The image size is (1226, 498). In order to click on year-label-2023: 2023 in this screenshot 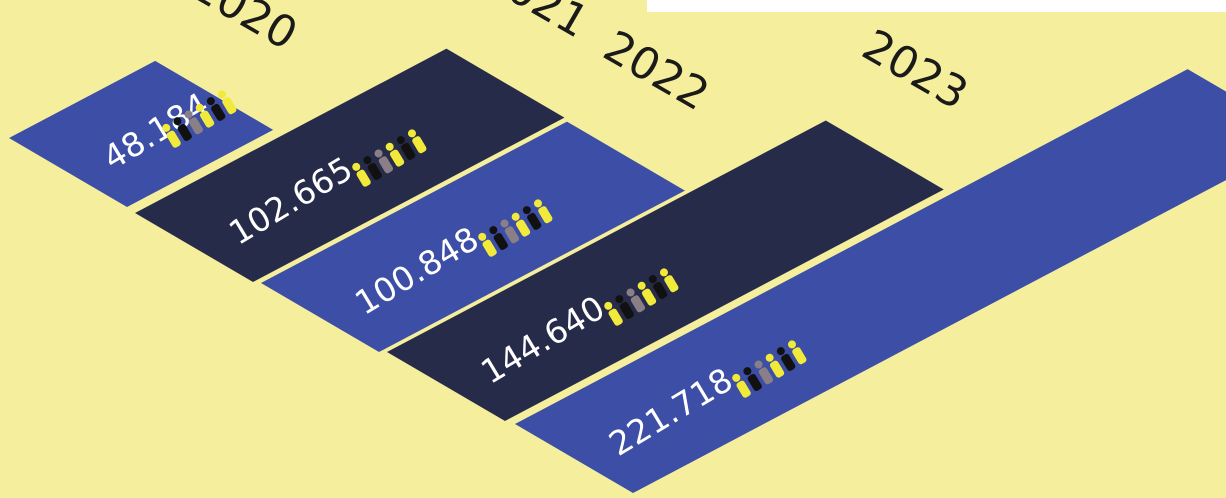, I will do `click(915, 70)`.